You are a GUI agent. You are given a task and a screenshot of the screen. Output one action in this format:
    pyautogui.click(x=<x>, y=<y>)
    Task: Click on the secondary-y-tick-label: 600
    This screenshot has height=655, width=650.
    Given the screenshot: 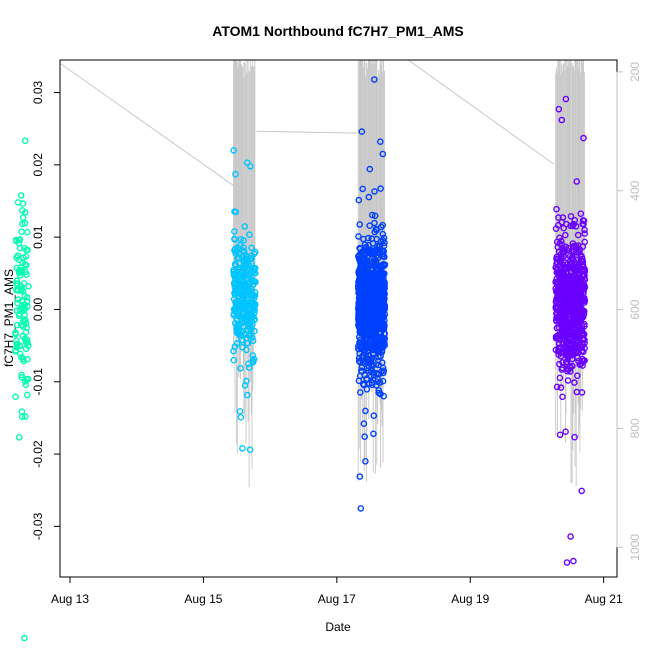 What is the action you would take?
    pyautogui.click(x=635, y=309)
    